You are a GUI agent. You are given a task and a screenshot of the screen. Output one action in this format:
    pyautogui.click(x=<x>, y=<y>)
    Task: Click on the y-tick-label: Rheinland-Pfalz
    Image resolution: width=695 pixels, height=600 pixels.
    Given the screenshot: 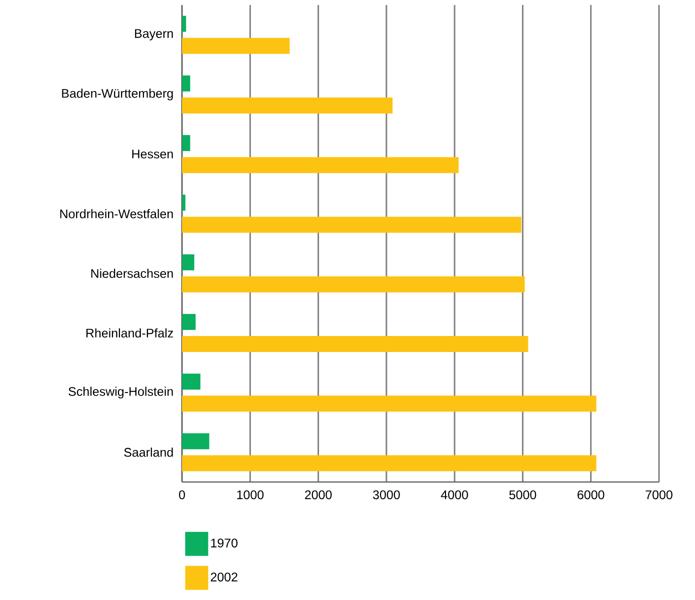 What is the action you would take?
    pyautogui.click(x=129, y=333)
    